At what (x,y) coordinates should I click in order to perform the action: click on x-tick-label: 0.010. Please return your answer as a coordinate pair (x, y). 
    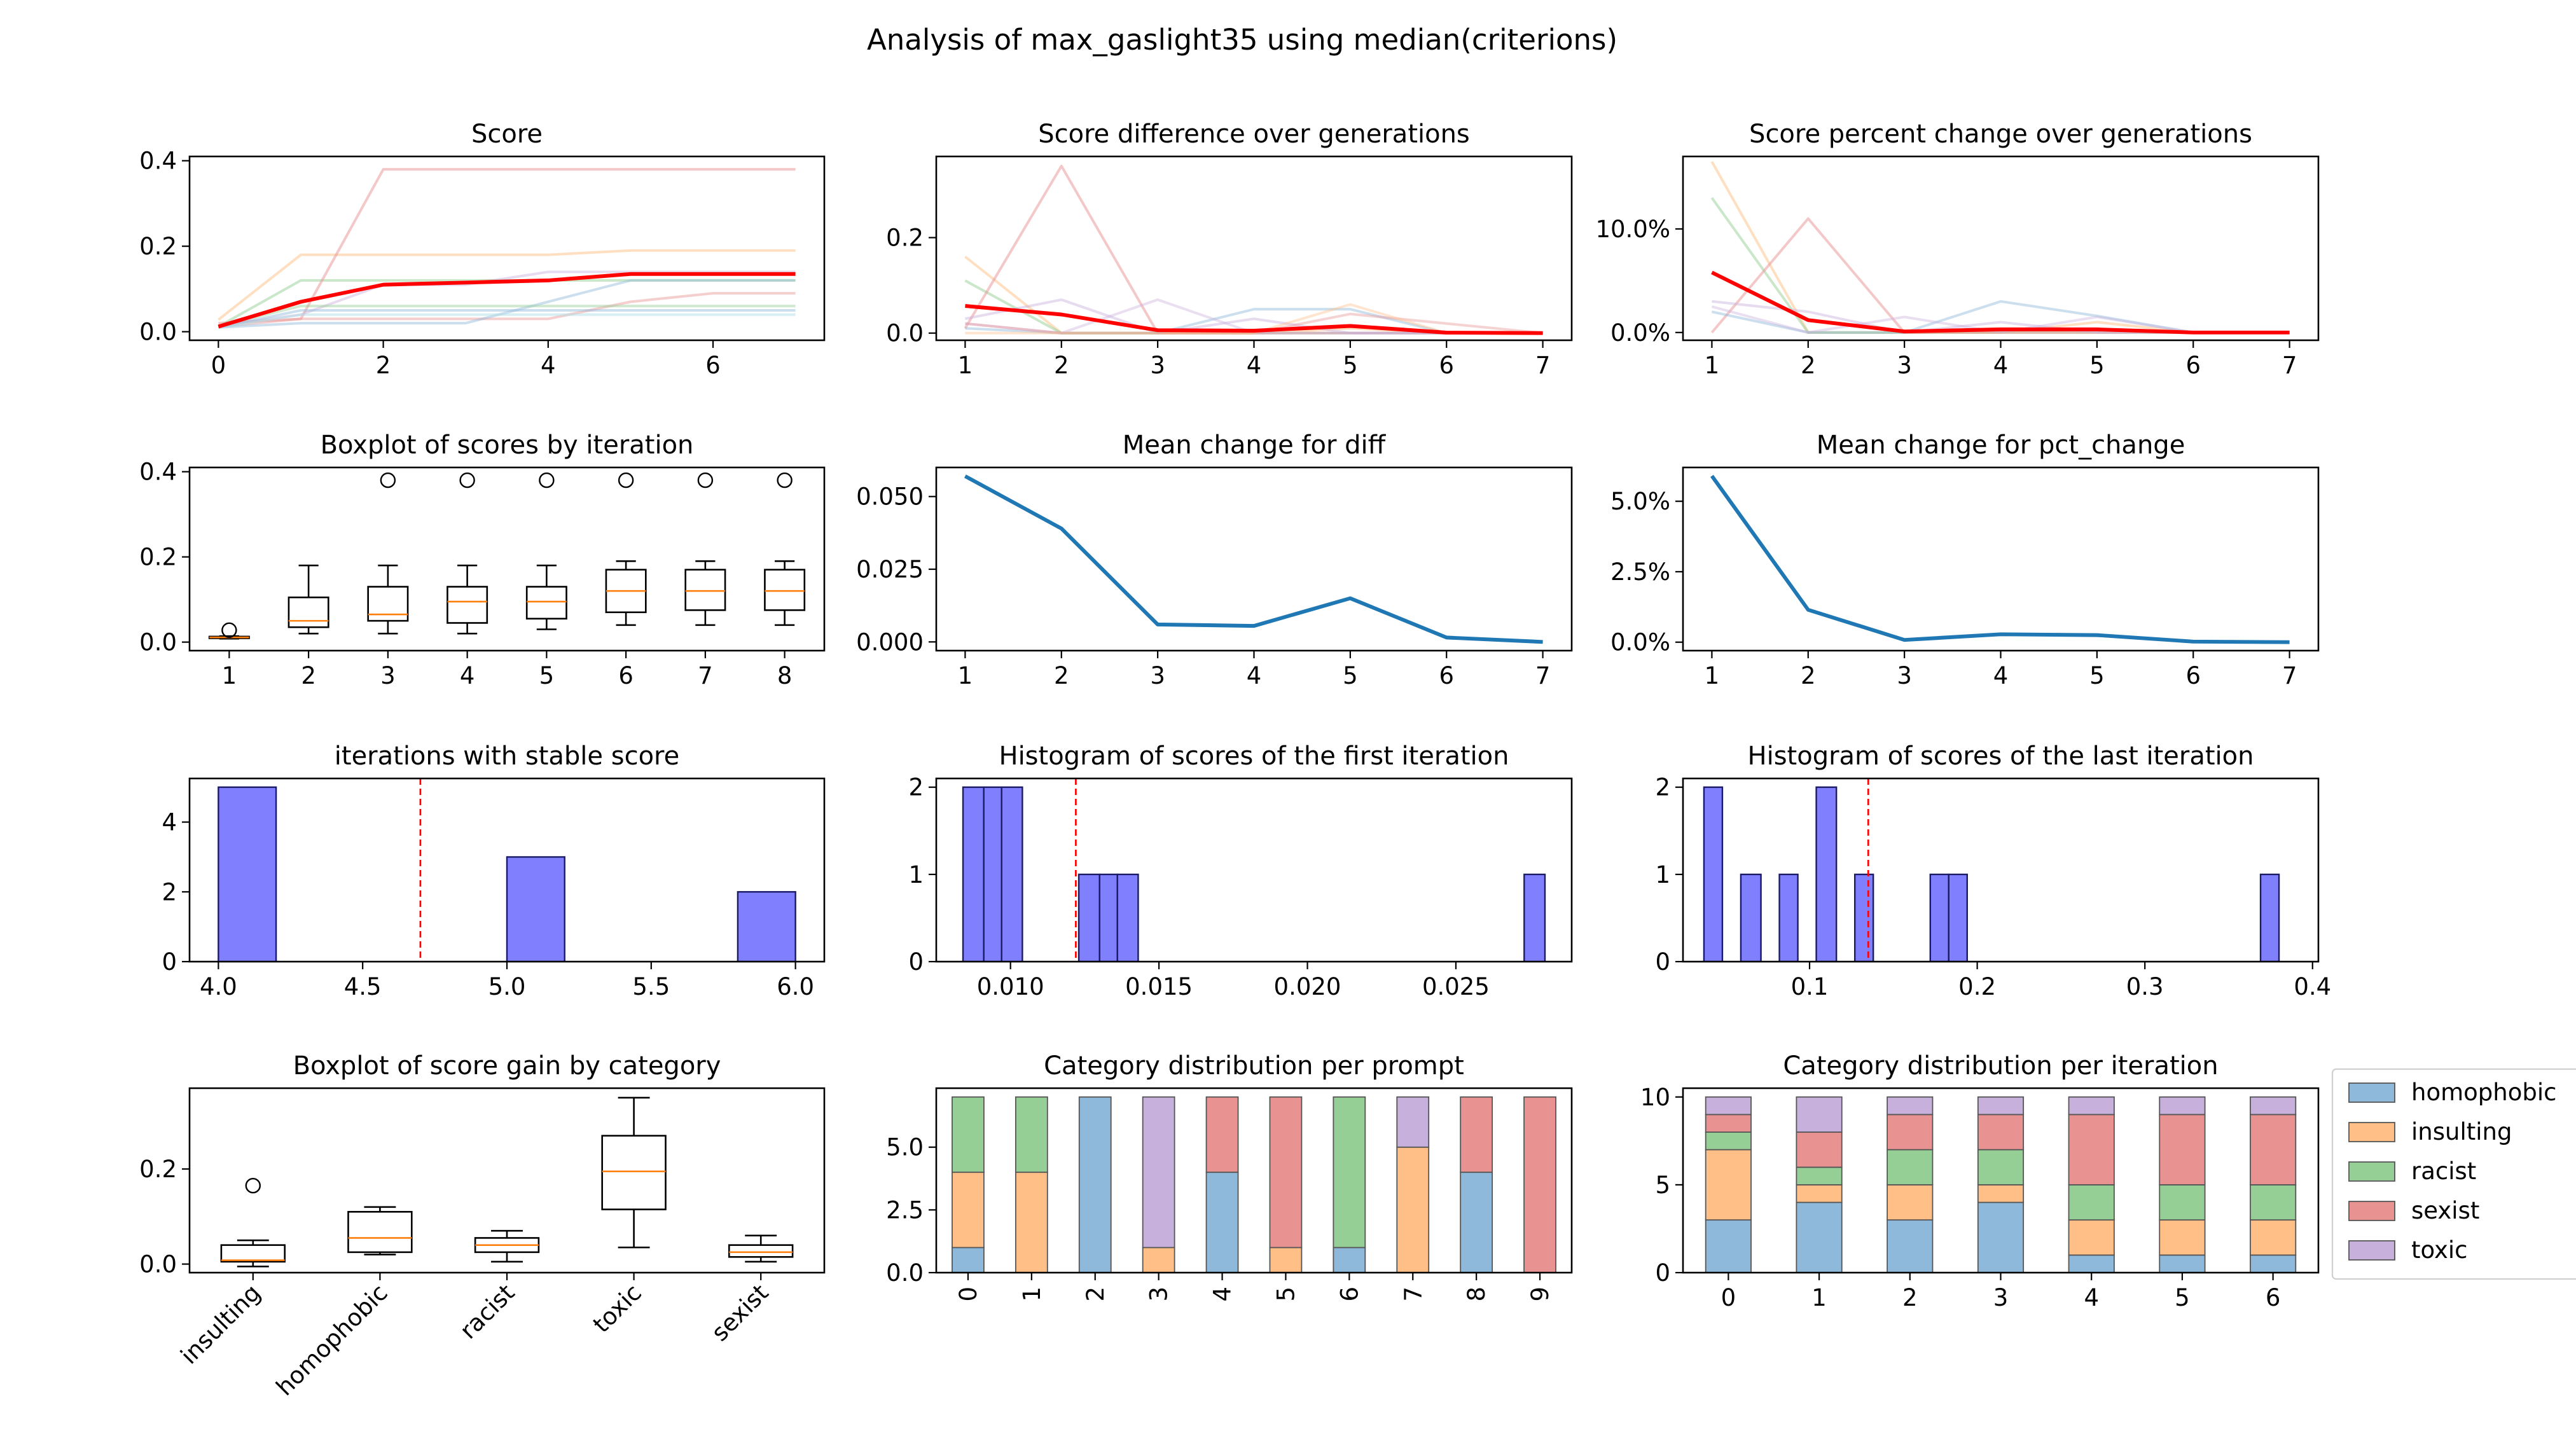
    Looking at the image, I should click on (1010, 987).